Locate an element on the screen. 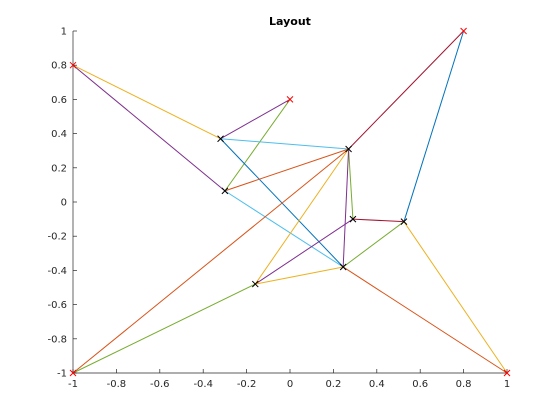 The image size is (560, 420). x-tick-label: 0.8 is located at coordinates (464, 384).